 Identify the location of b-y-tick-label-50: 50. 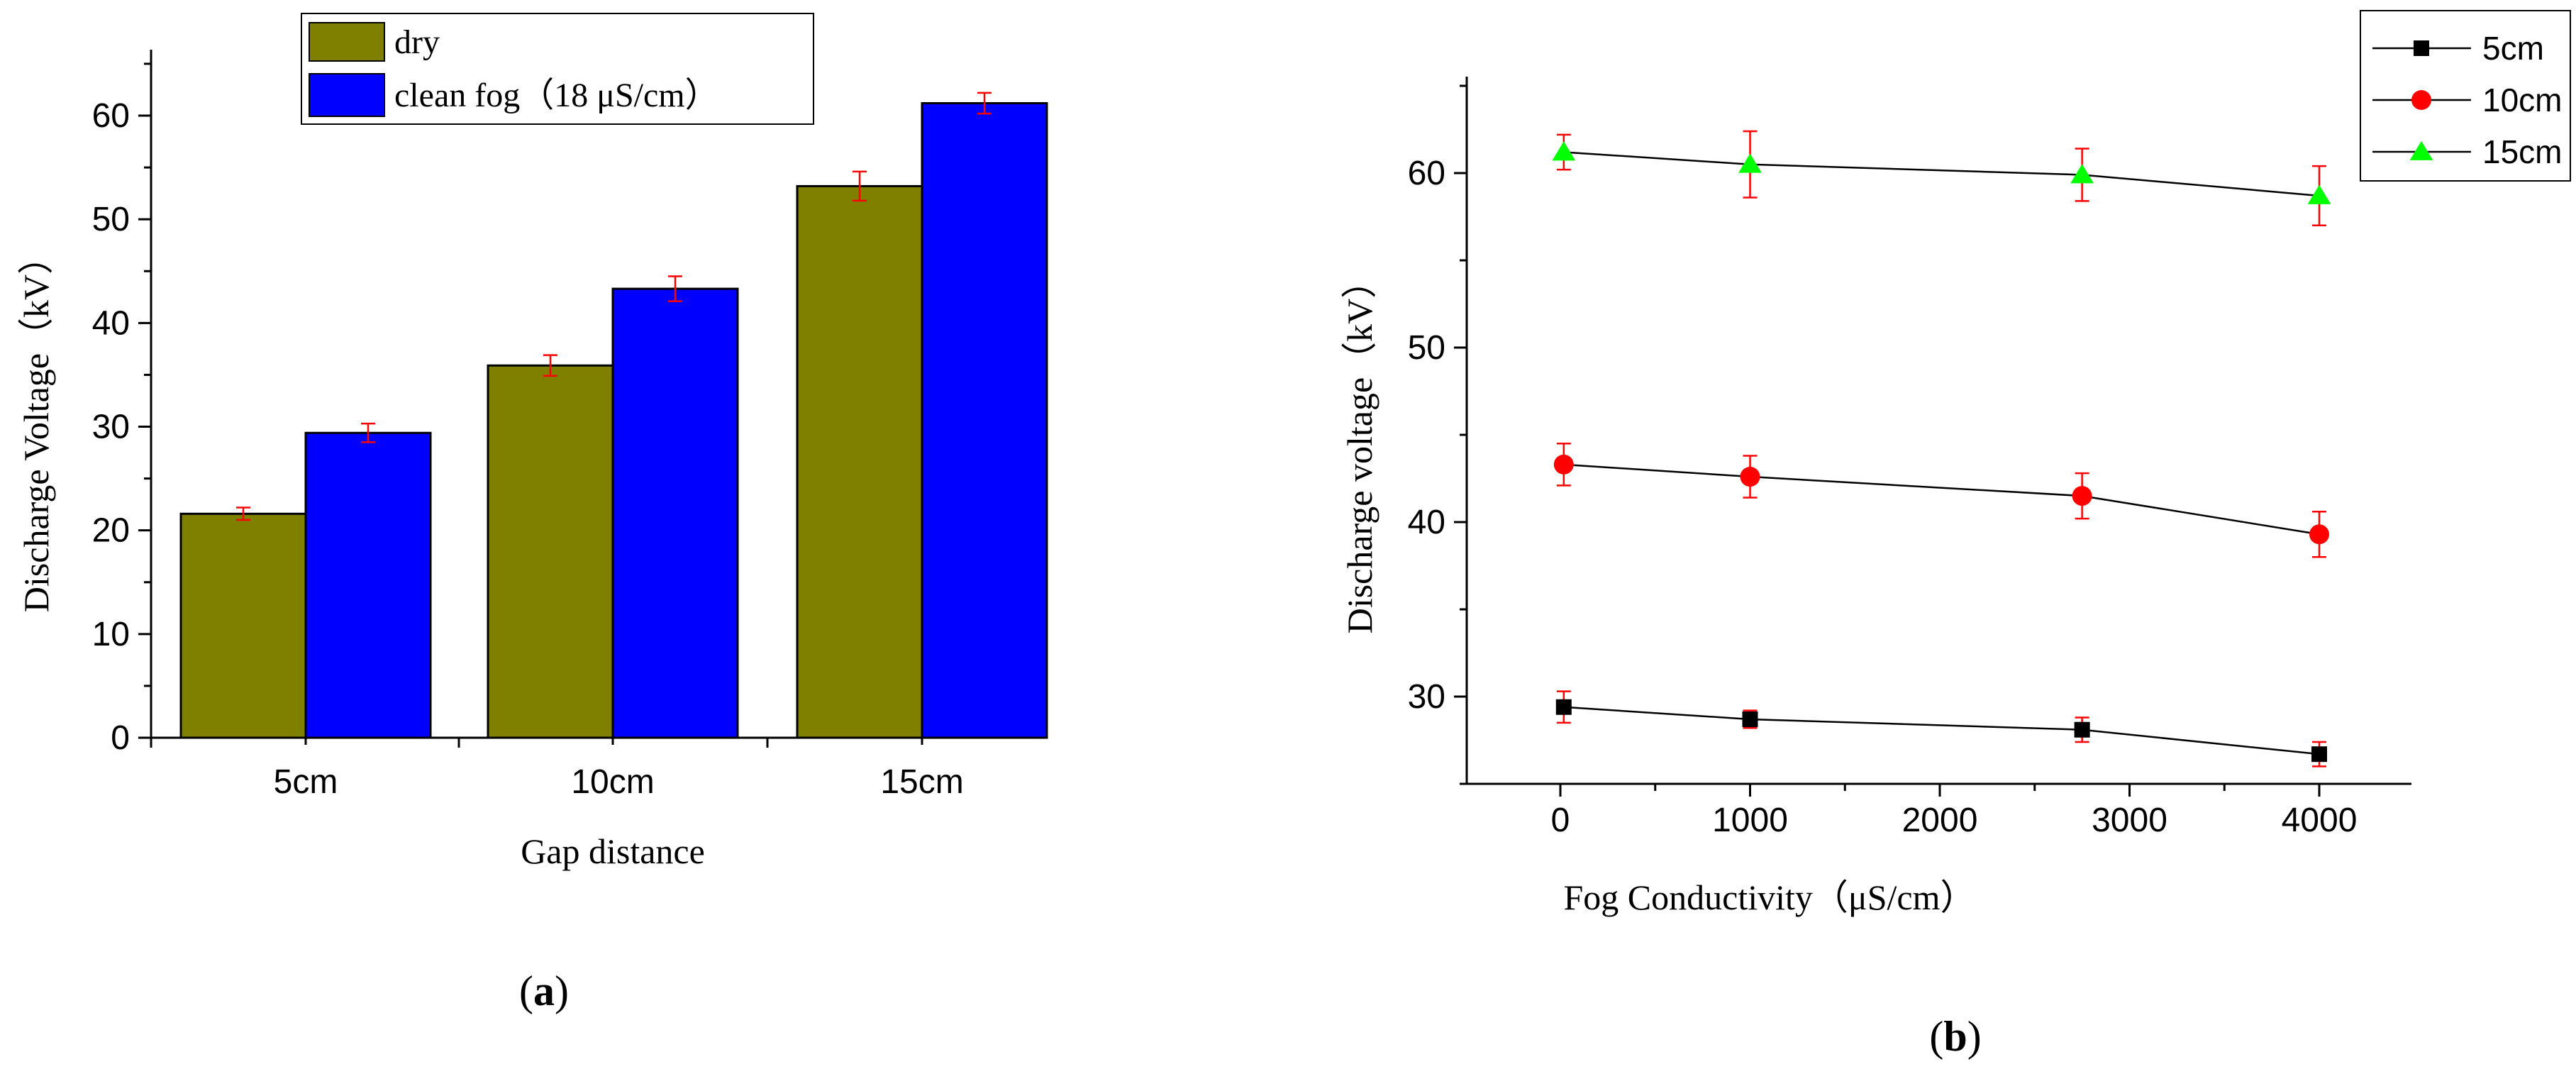
(1426, 348).